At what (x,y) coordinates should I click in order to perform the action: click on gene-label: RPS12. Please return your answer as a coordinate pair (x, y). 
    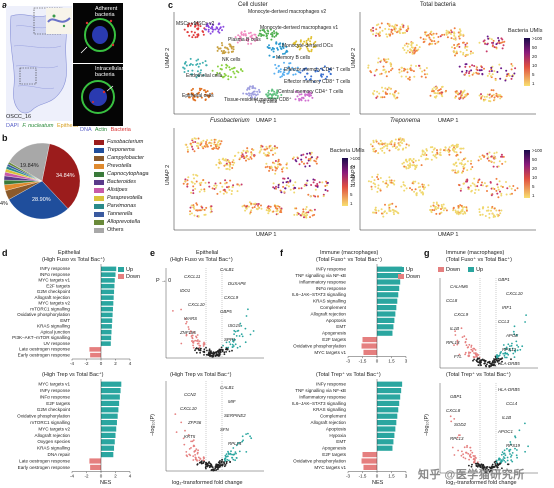
    Looking at the image, I should click on (509, 349).